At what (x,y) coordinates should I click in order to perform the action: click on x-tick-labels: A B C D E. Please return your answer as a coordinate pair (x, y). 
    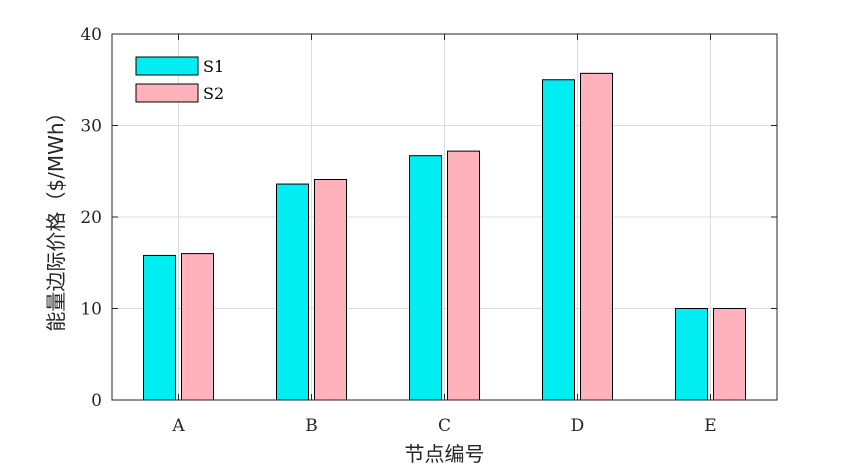
    Looking at the image, I should click on (443, 426).